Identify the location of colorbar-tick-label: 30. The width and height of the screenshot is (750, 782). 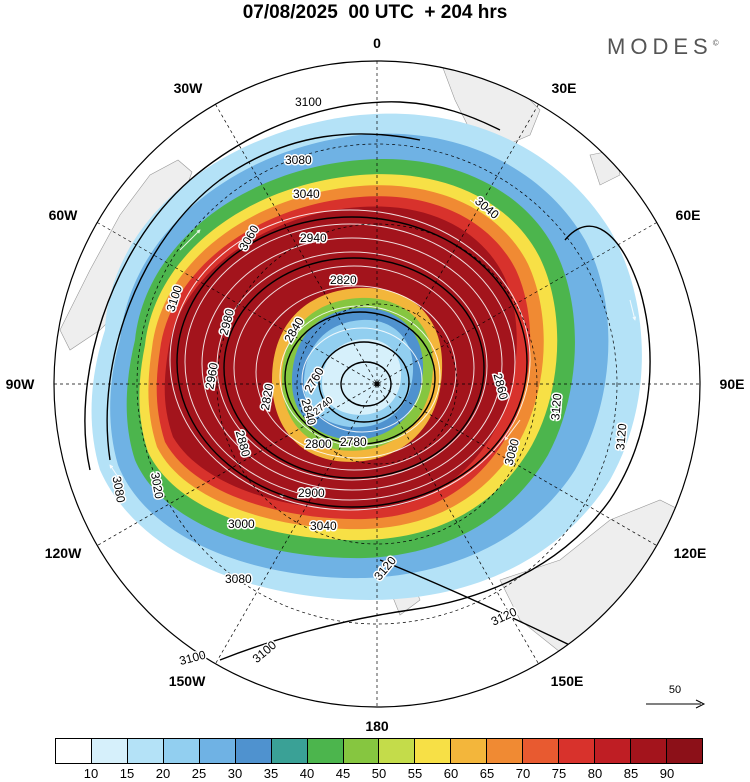
(235, 773).